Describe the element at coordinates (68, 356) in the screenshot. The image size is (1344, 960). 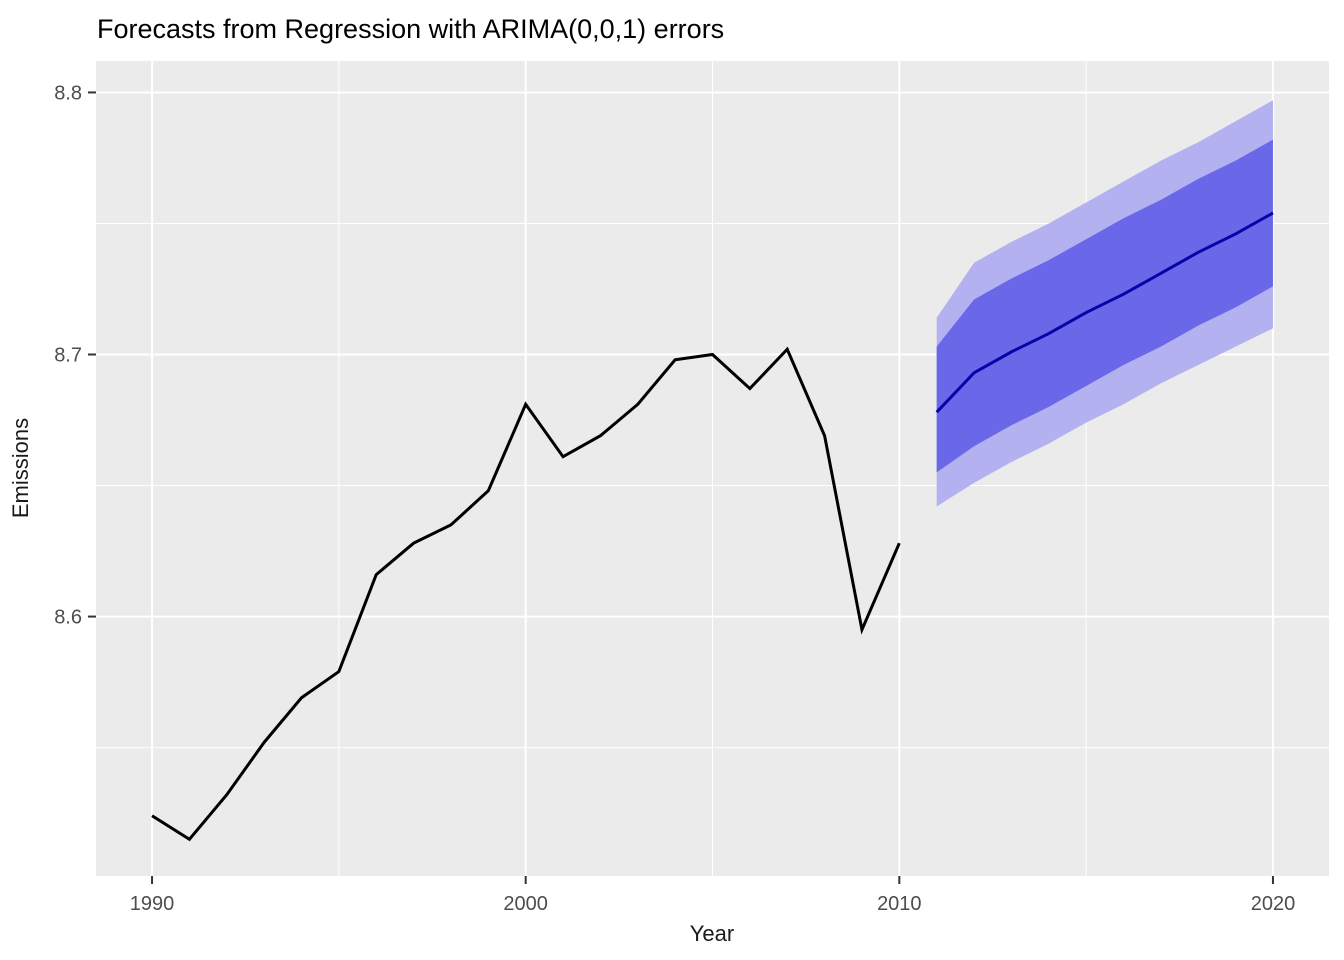
I see `y-tick-label: 8.7` at that location.